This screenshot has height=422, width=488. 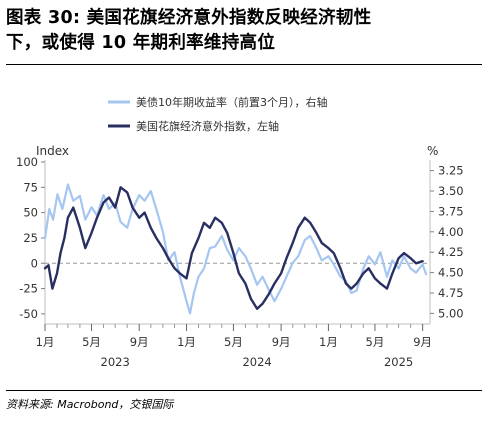 I want to click on left-tick-label: 75, so click(x=30, y=187).